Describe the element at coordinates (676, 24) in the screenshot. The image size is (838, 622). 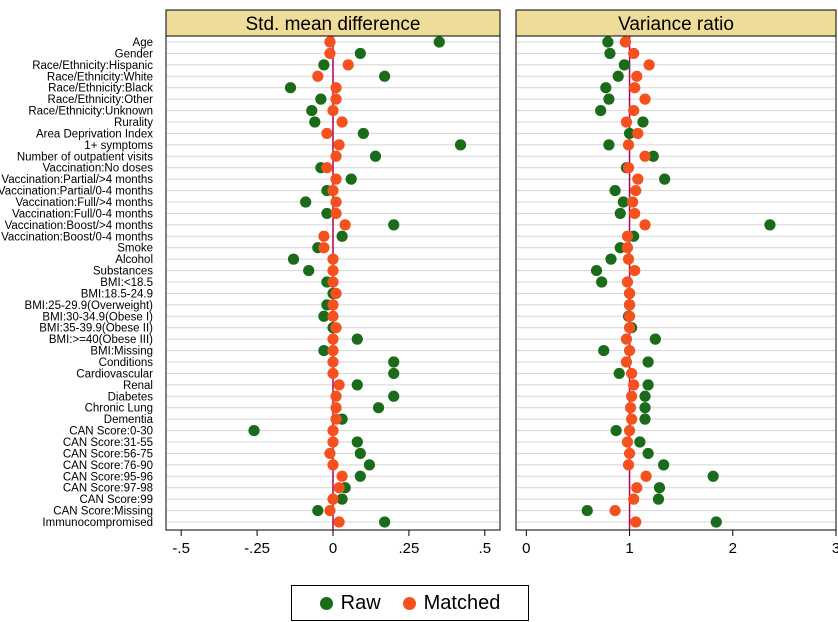
I see `panel-title: Variance ratio` at that location.